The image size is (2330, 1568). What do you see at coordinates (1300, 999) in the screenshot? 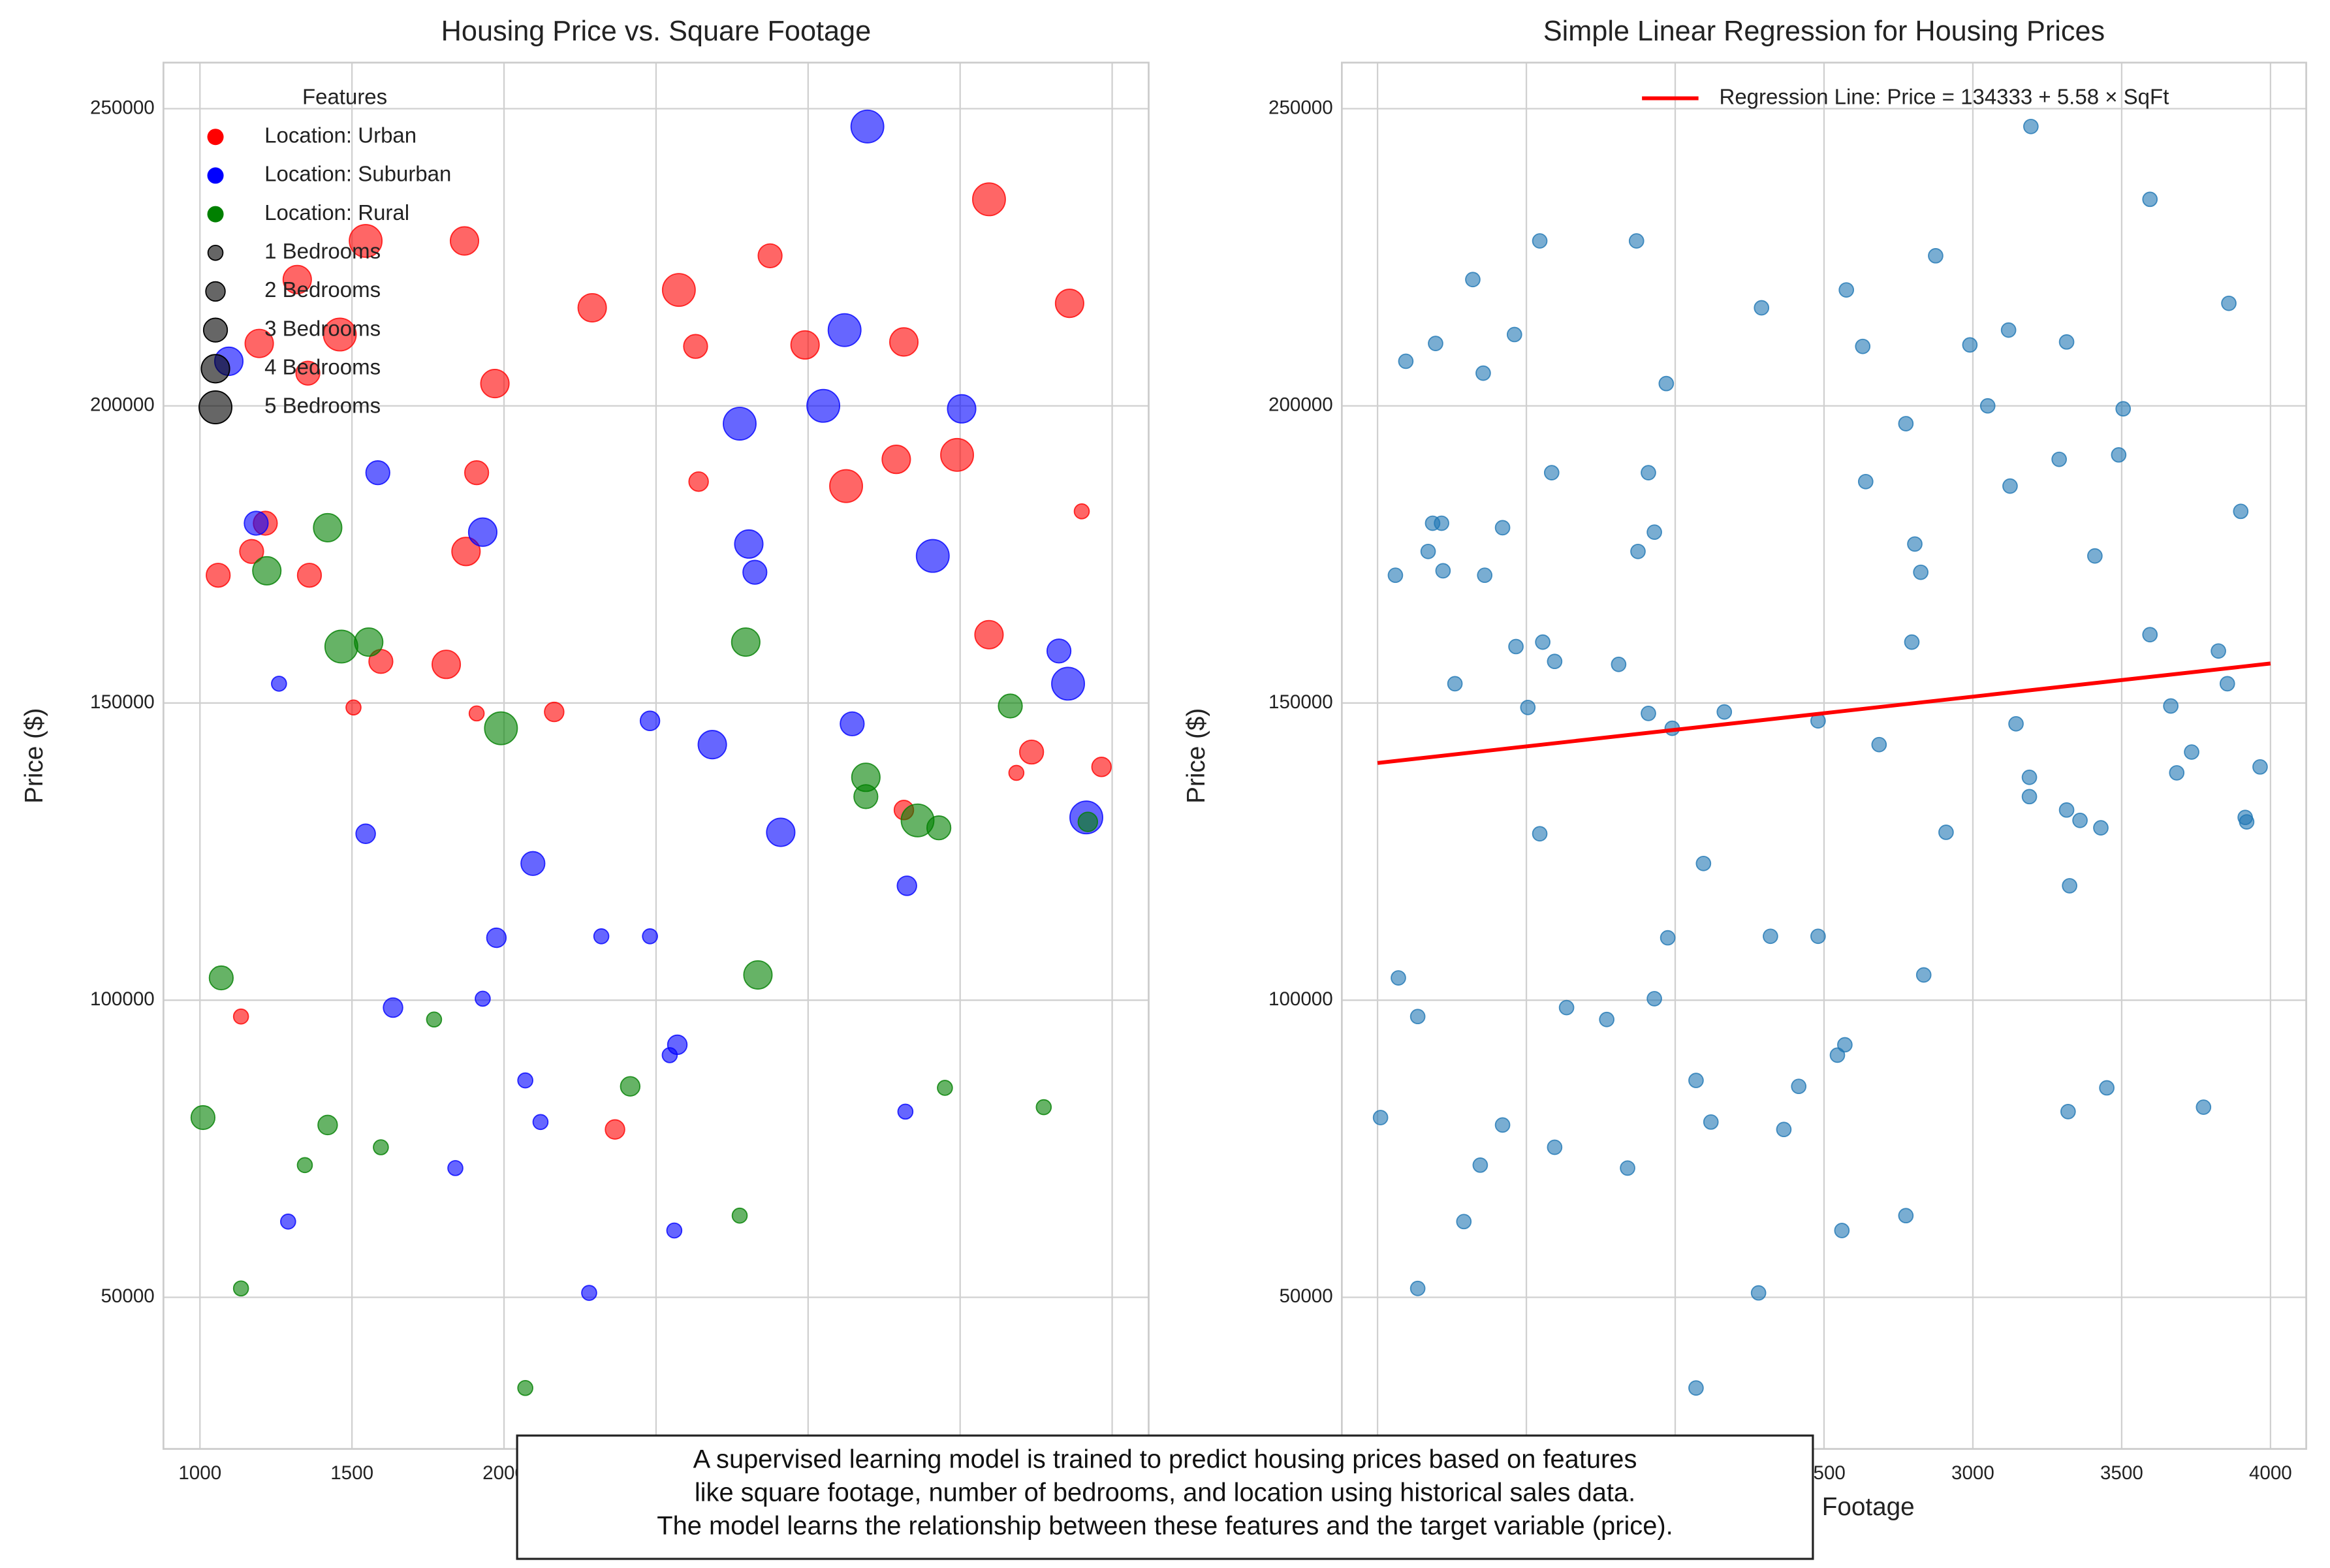
I see `y-tick-label: 100000` at bounding box center [1300, 999].